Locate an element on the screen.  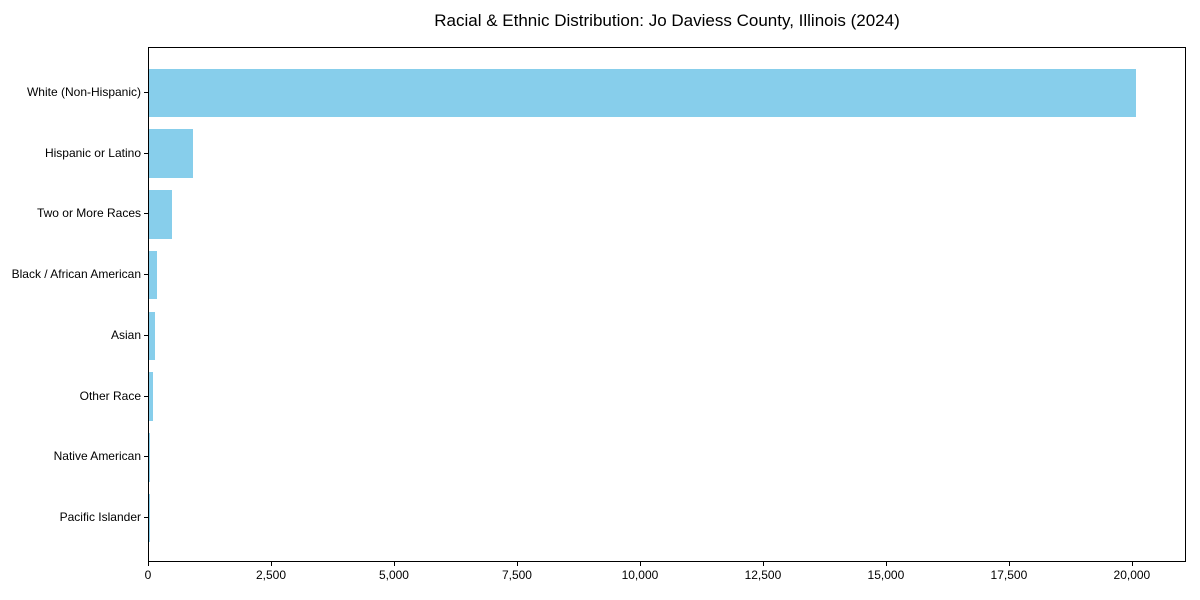
x-tick-label: 12,500 is located at coordinates (763, 575).